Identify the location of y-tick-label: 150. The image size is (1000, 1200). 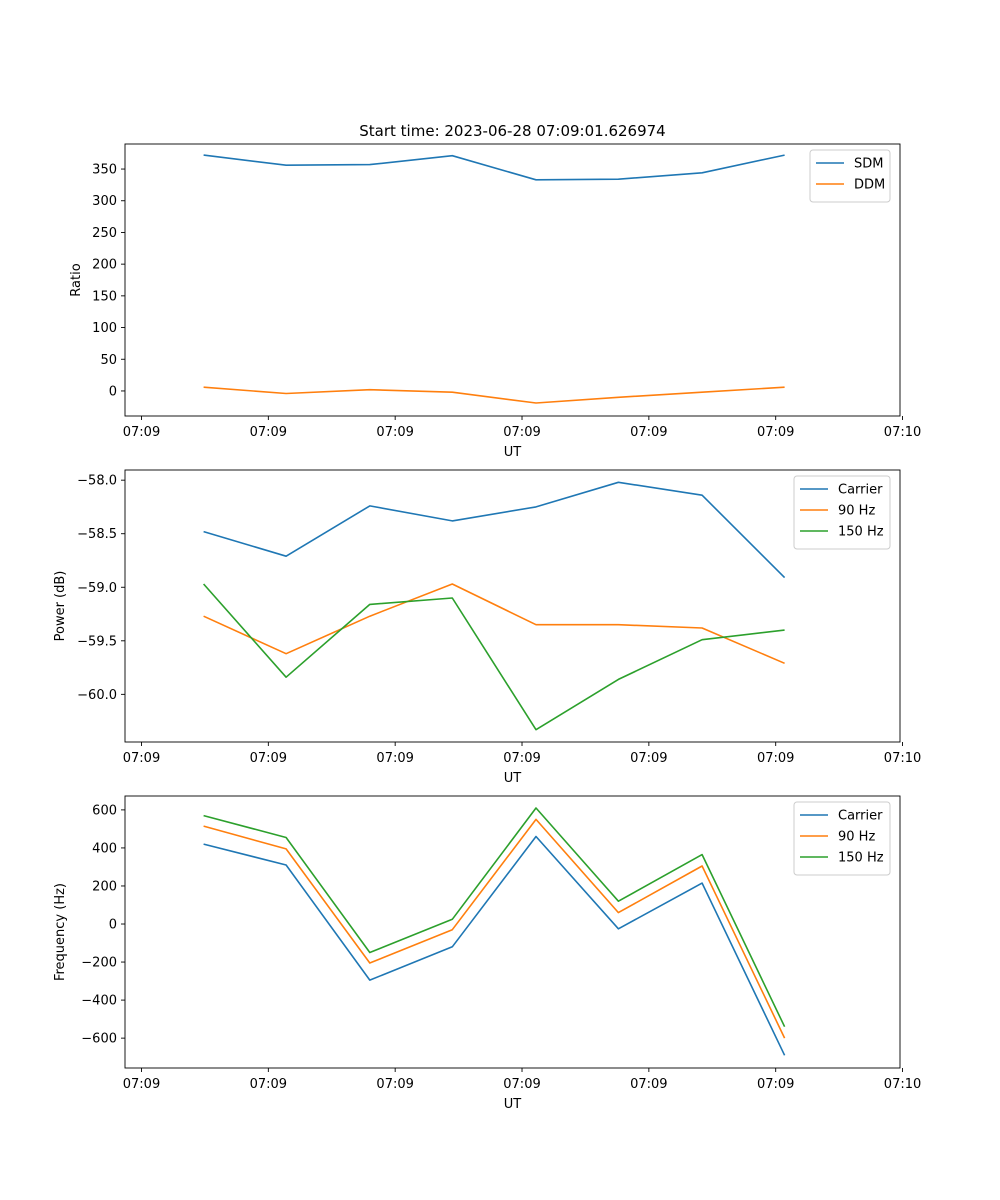
(104, 296).